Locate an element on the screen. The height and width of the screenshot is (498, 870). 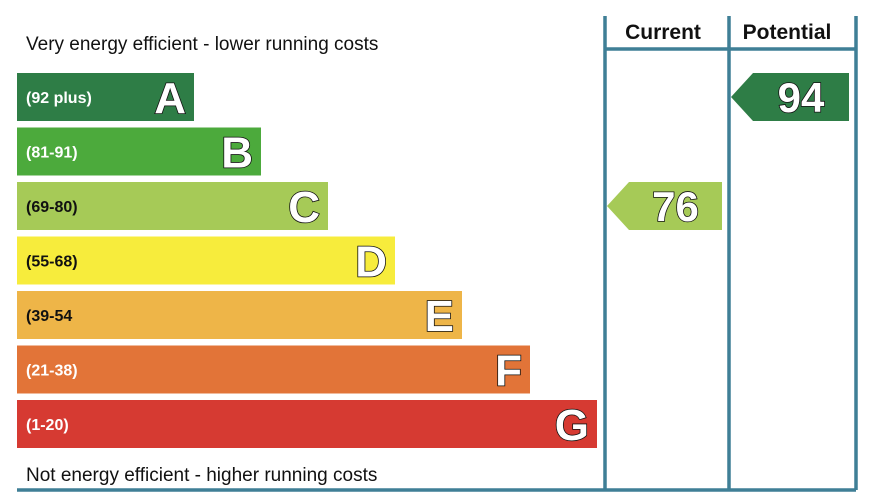
band-range-label: (69-80) is located at coordinates (52, 207).